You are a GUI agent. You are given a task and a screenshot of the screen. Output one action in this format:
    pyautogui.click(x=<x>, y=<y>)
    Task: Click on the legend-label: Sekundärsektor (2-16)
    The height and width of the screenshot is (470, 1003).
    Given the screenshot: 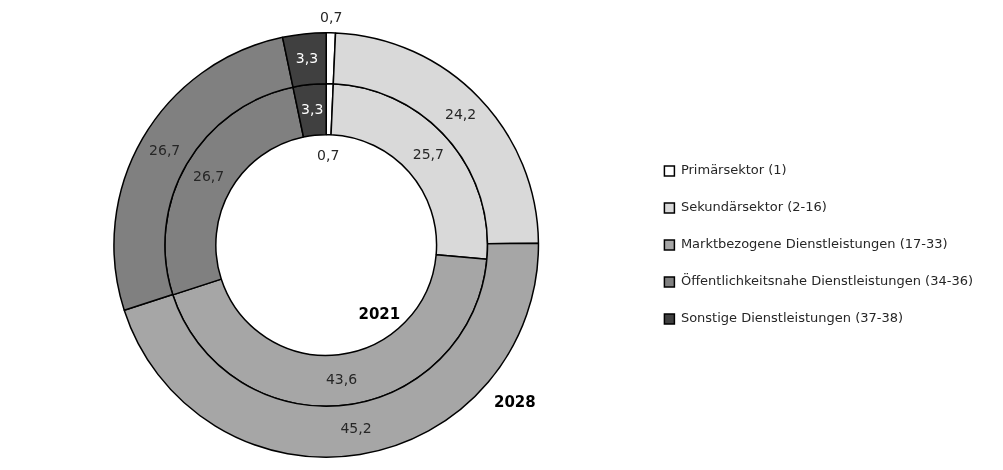 What is the action you would take?
    pyautogui.click(x=753, y=207)
    